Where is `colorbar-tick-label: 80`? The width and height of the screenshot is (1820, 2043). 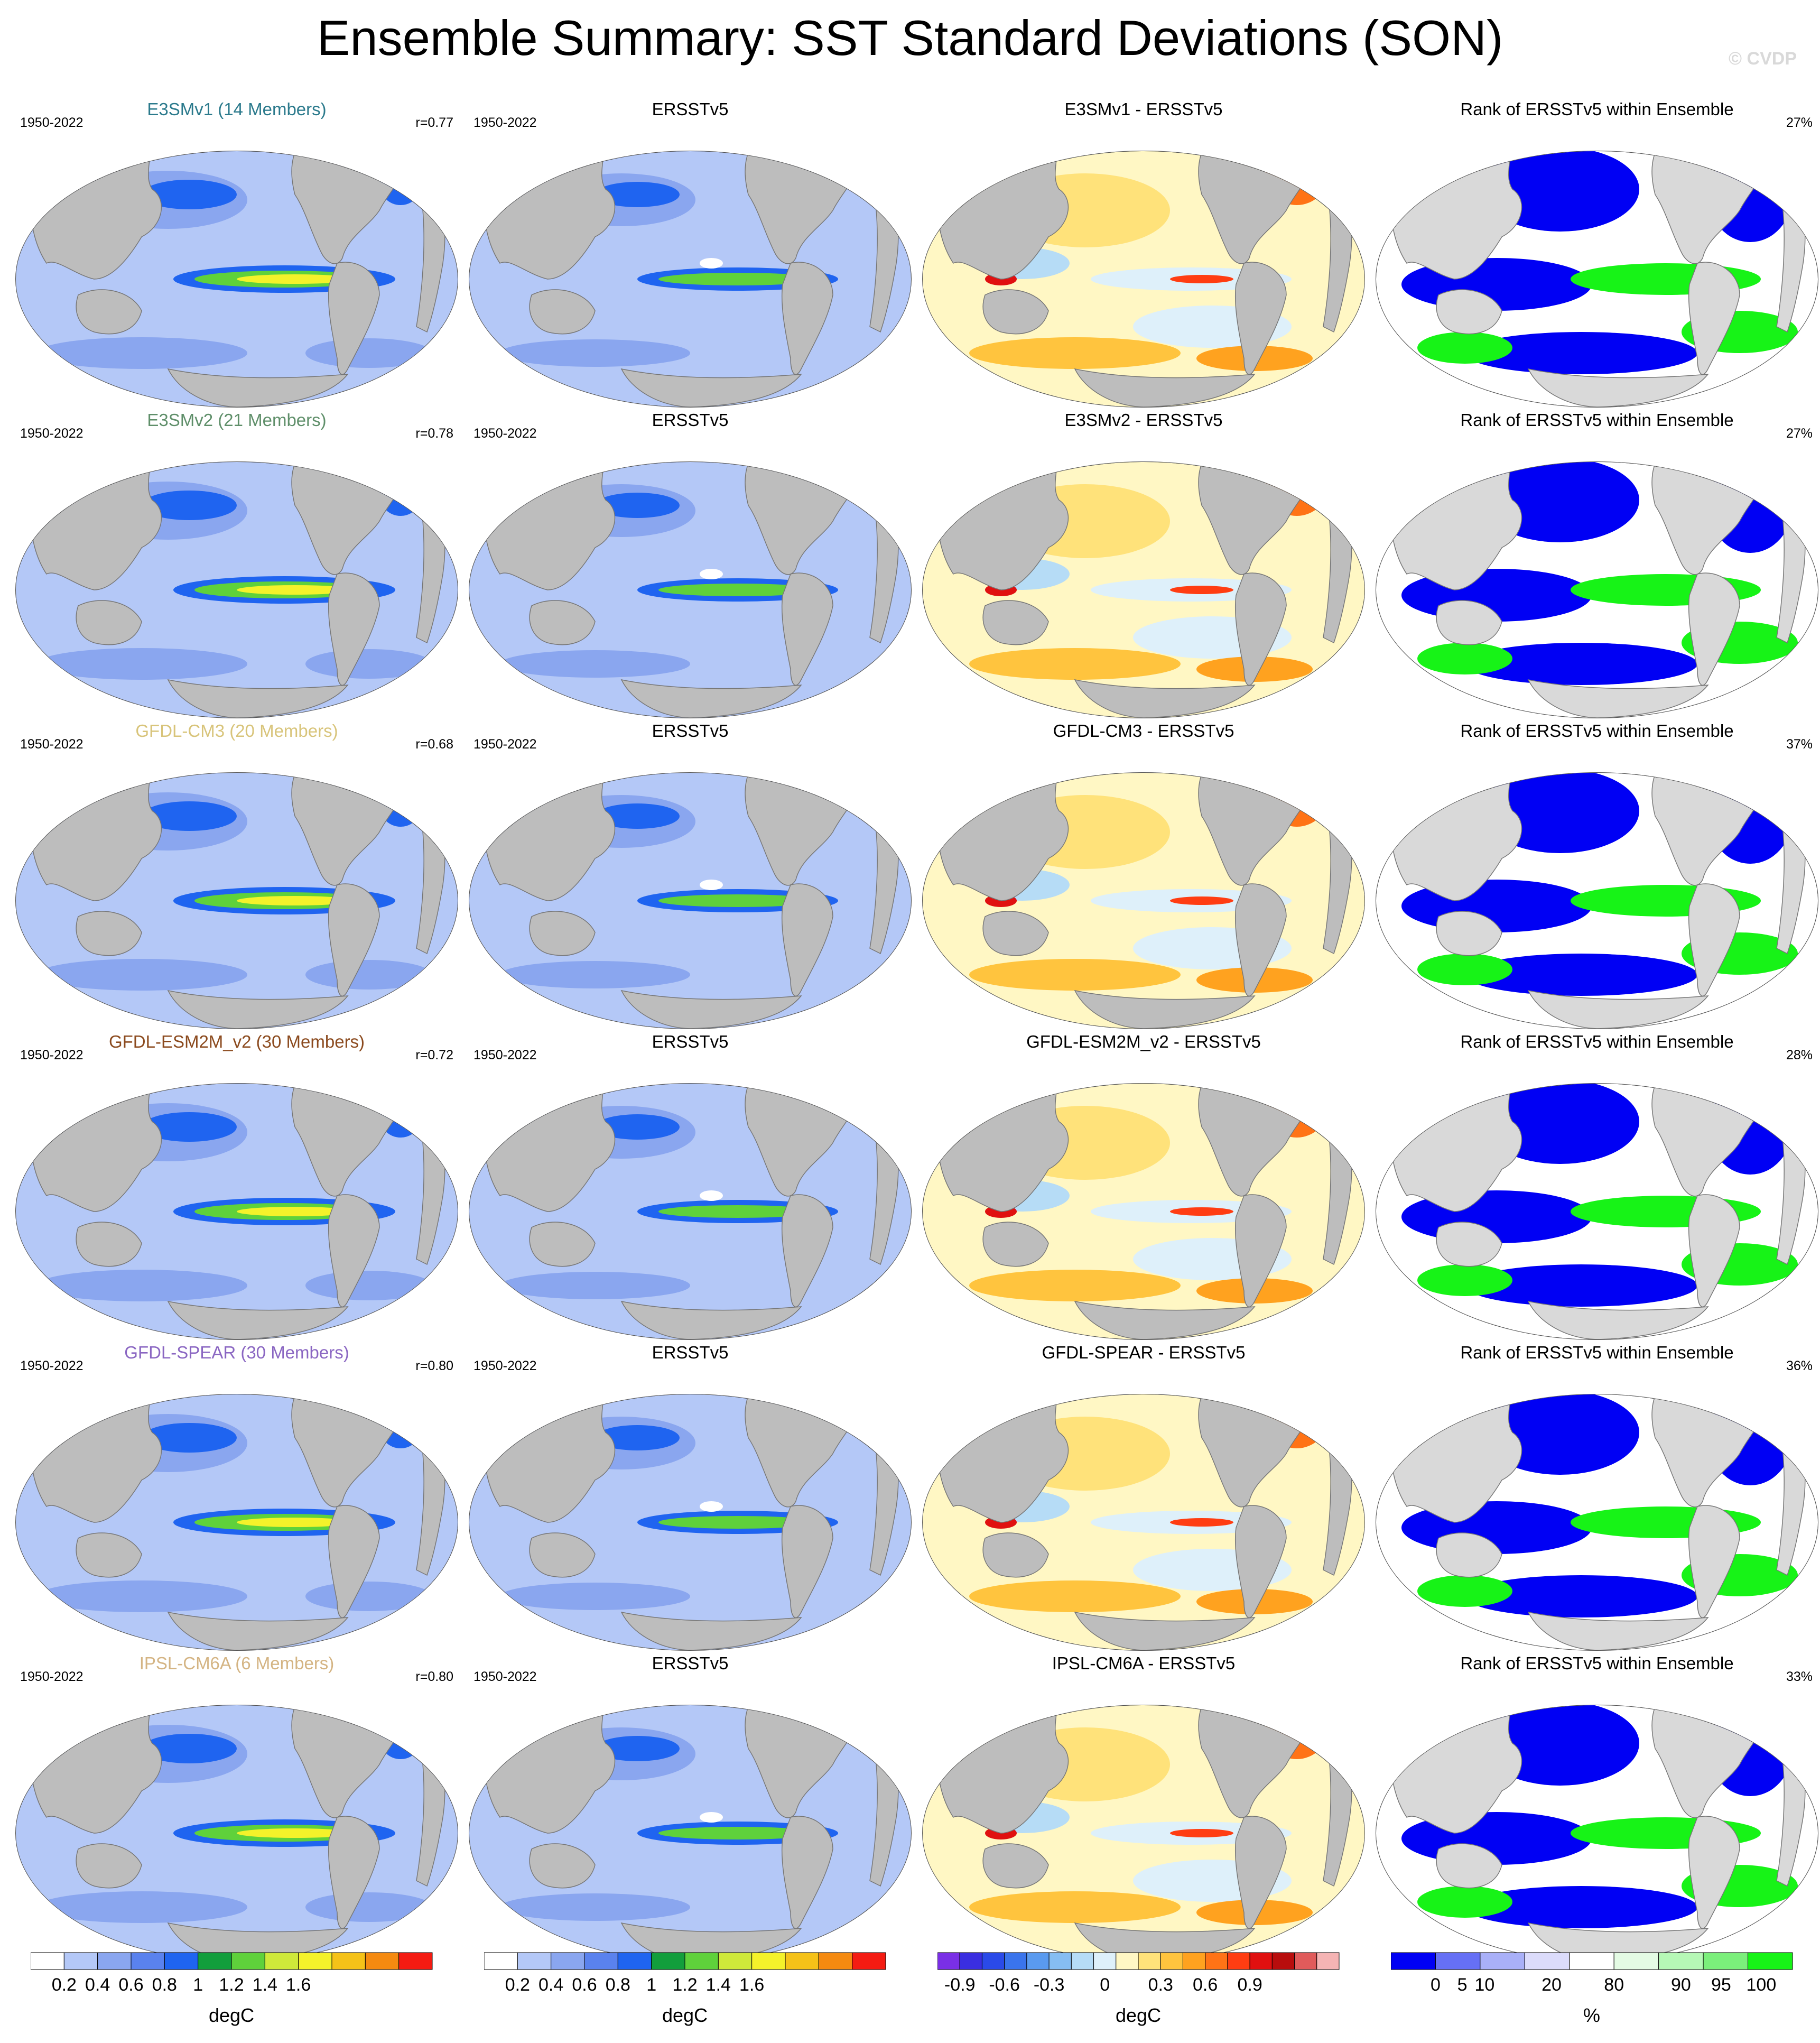
colorbar-tick-label: 80 is located at coordinates (1614, 1985).